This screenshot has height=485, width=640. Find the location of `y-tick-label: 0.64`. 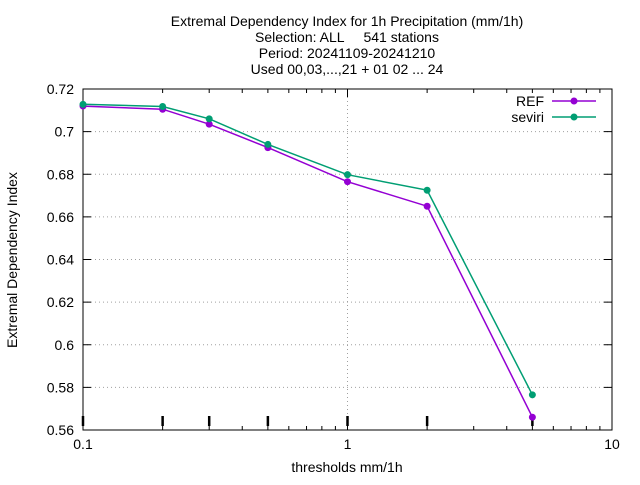

y-tick-label: 0.64 is located at coordinates (60, 260).